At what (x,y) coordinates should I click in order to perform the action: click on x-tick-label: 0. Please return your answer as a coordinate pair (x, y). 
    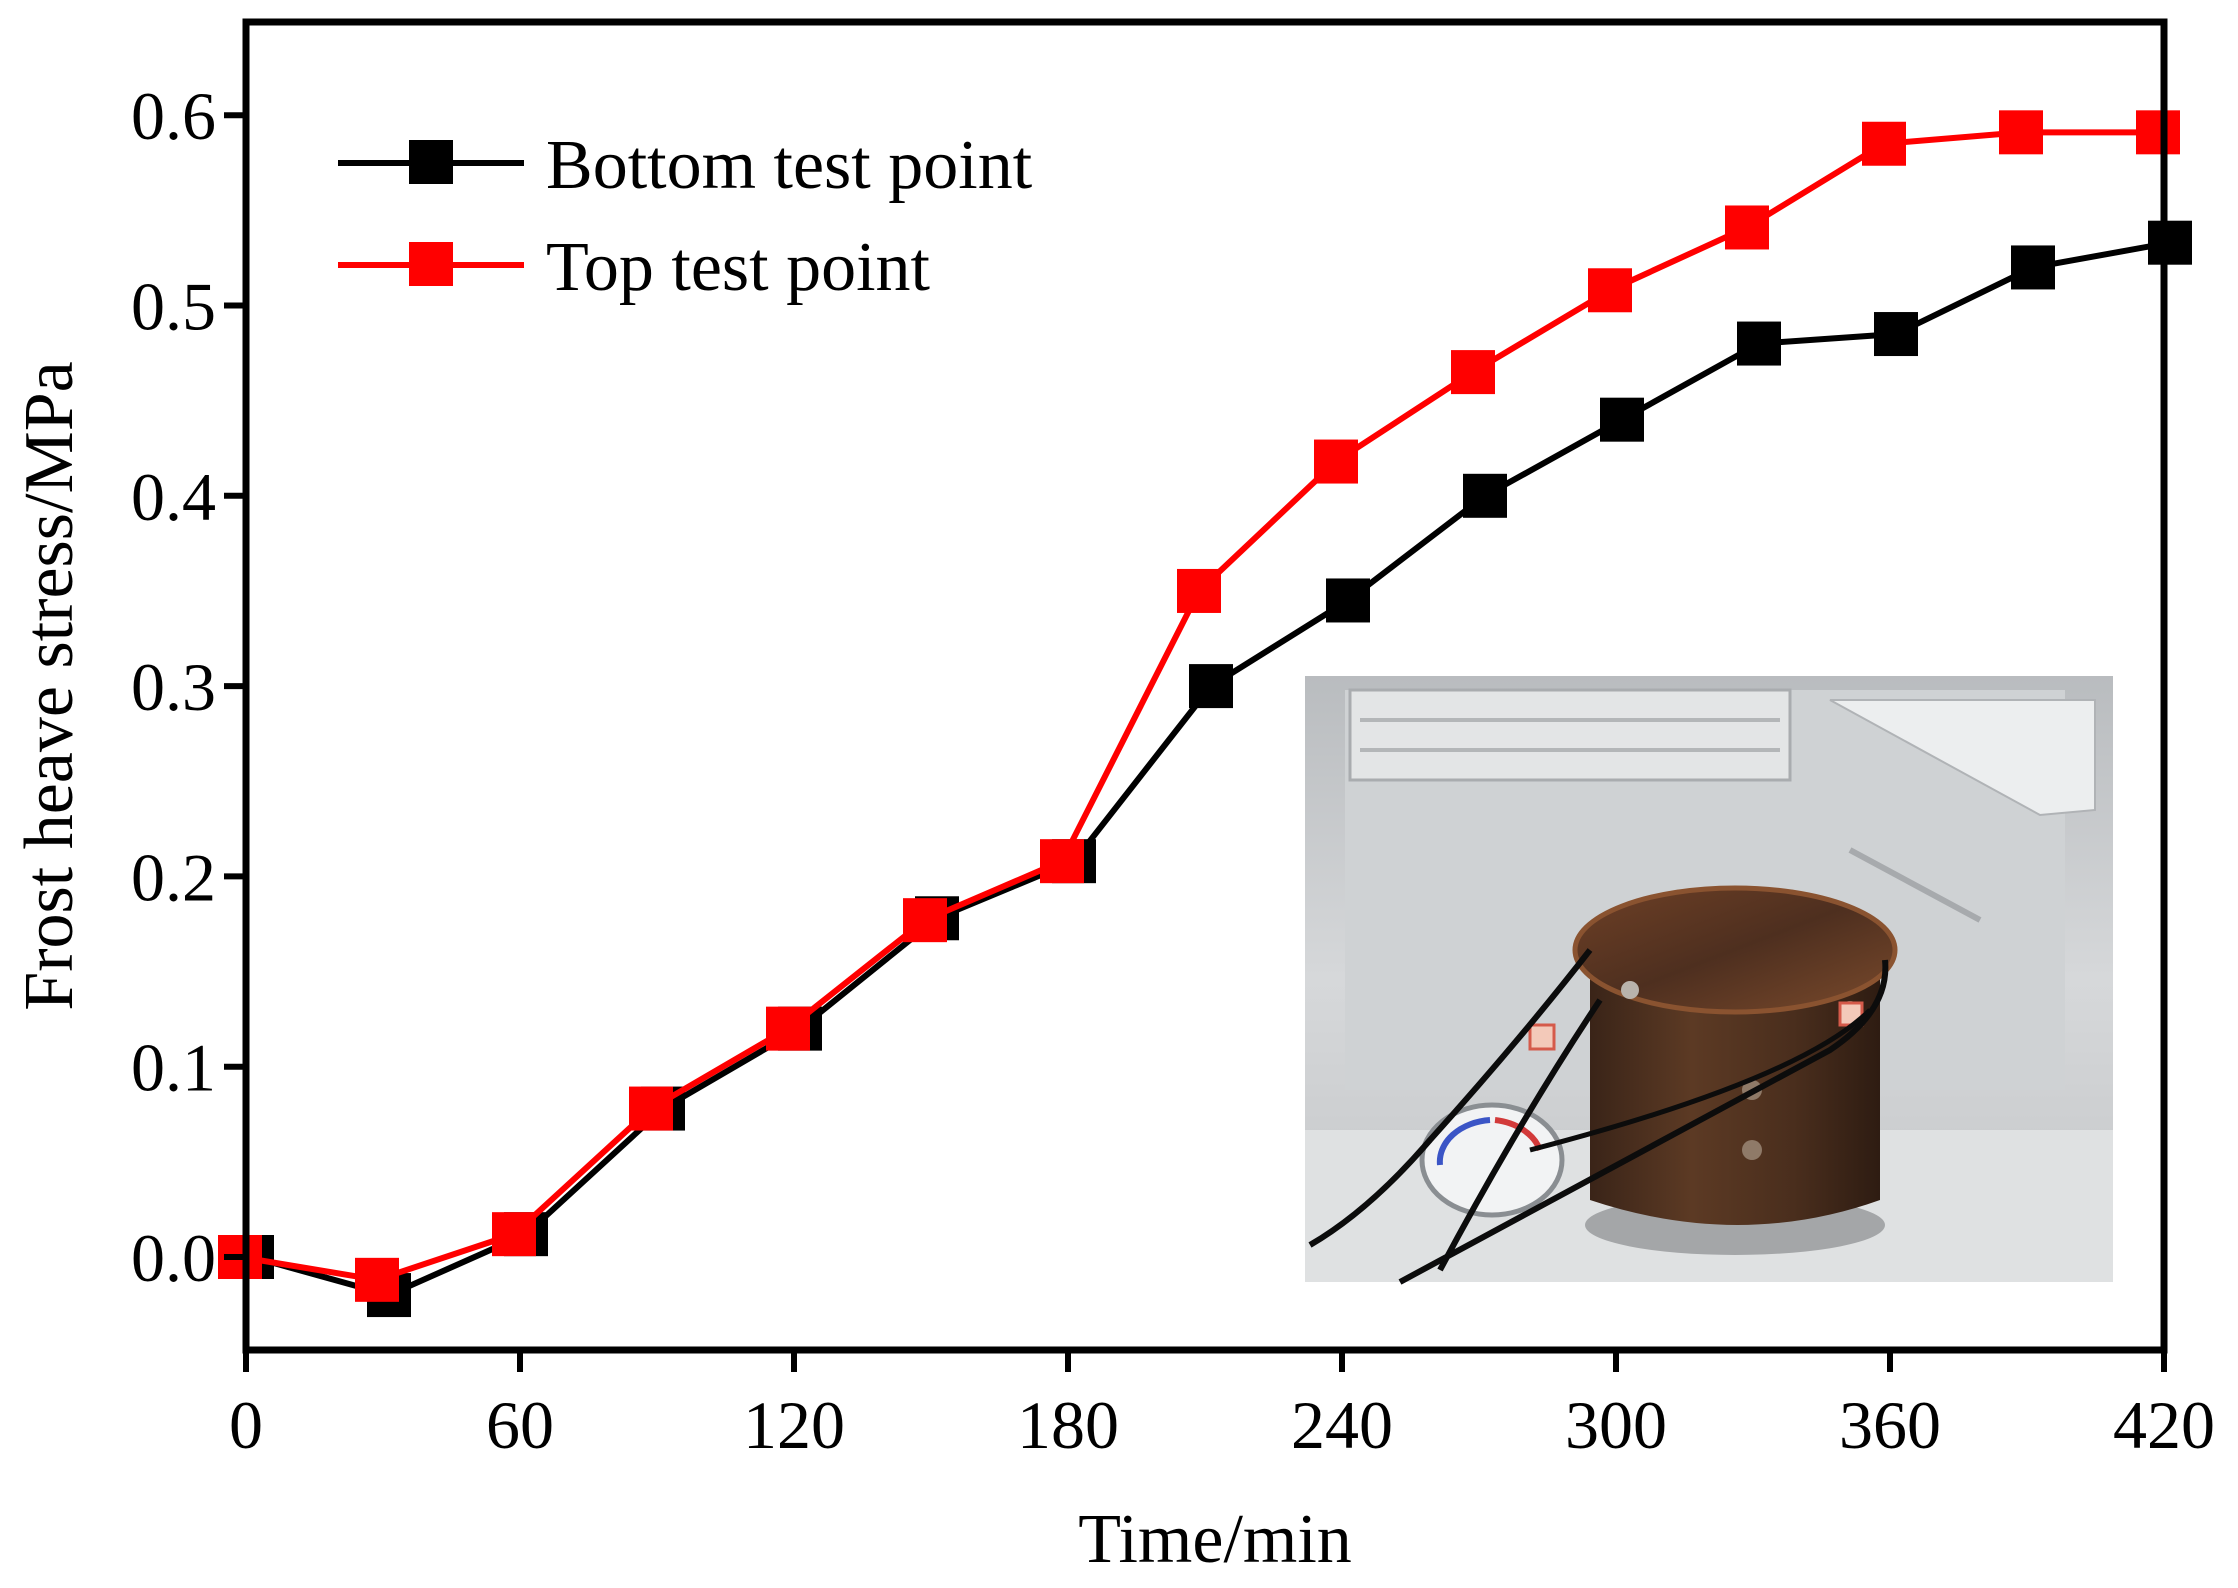
    Looking at the image, I should click on (246, 1425).